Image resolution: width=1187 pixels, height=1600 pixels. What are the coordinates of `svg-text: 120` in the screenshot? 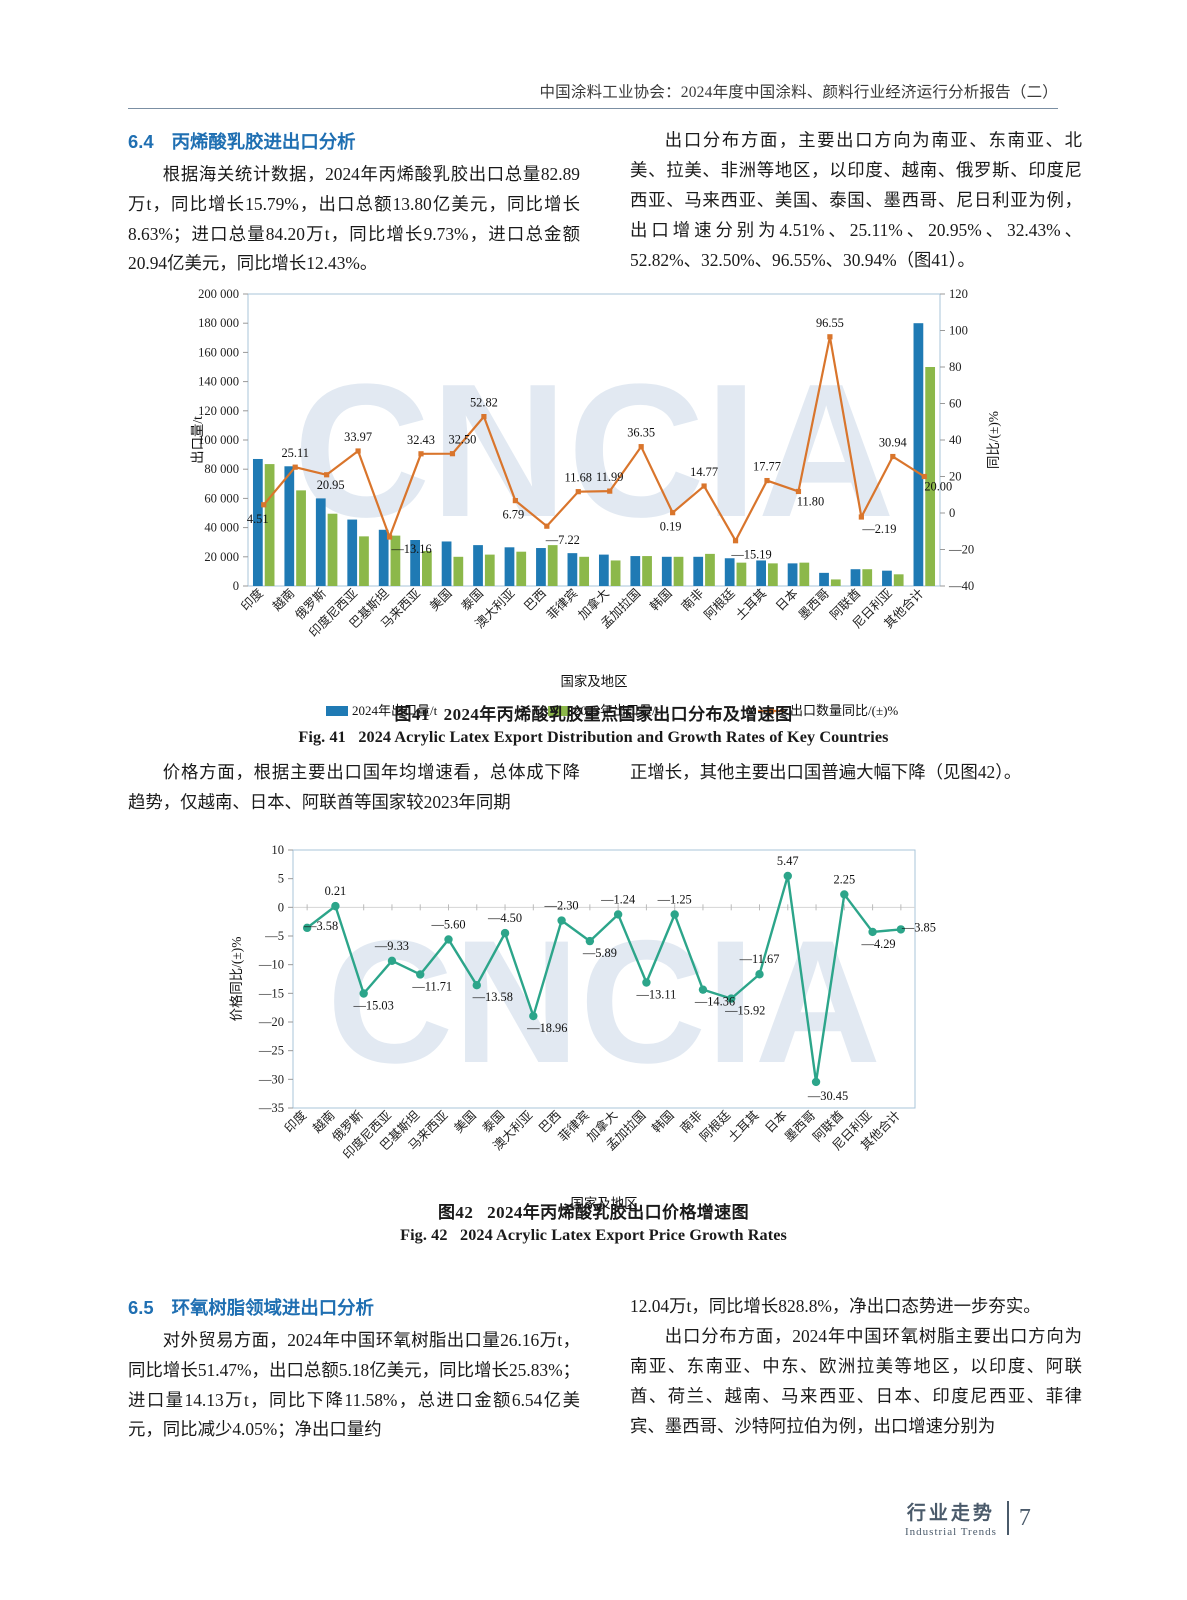 It's located at (958, 294).